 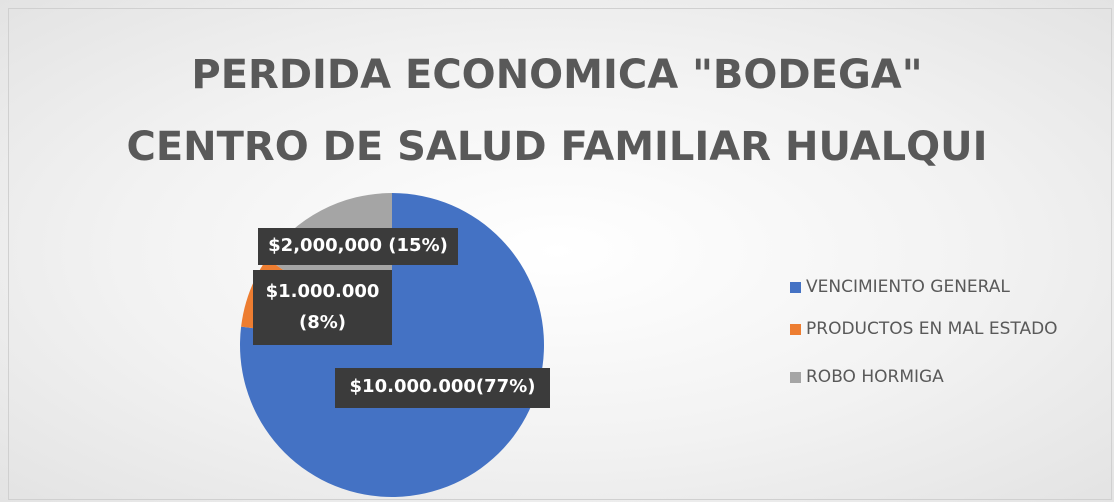 I want to click on data-label: $10.000.000(77%), so click(x=442, y=388).